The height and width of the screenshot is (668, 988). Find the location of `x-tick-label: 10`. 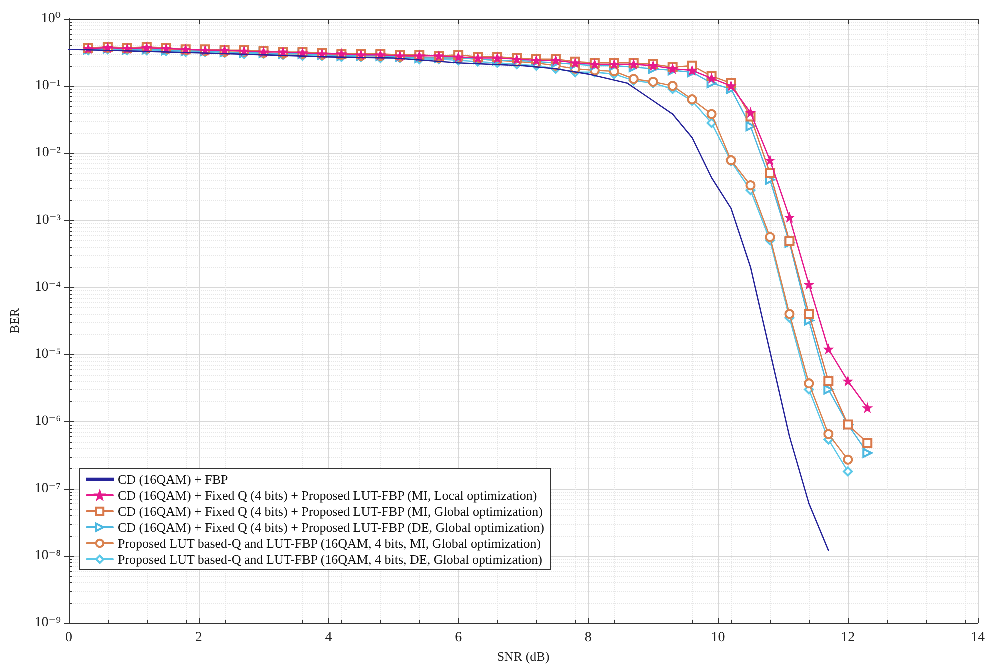

x-tick-label: 10 is located at coordinates (718, 638).